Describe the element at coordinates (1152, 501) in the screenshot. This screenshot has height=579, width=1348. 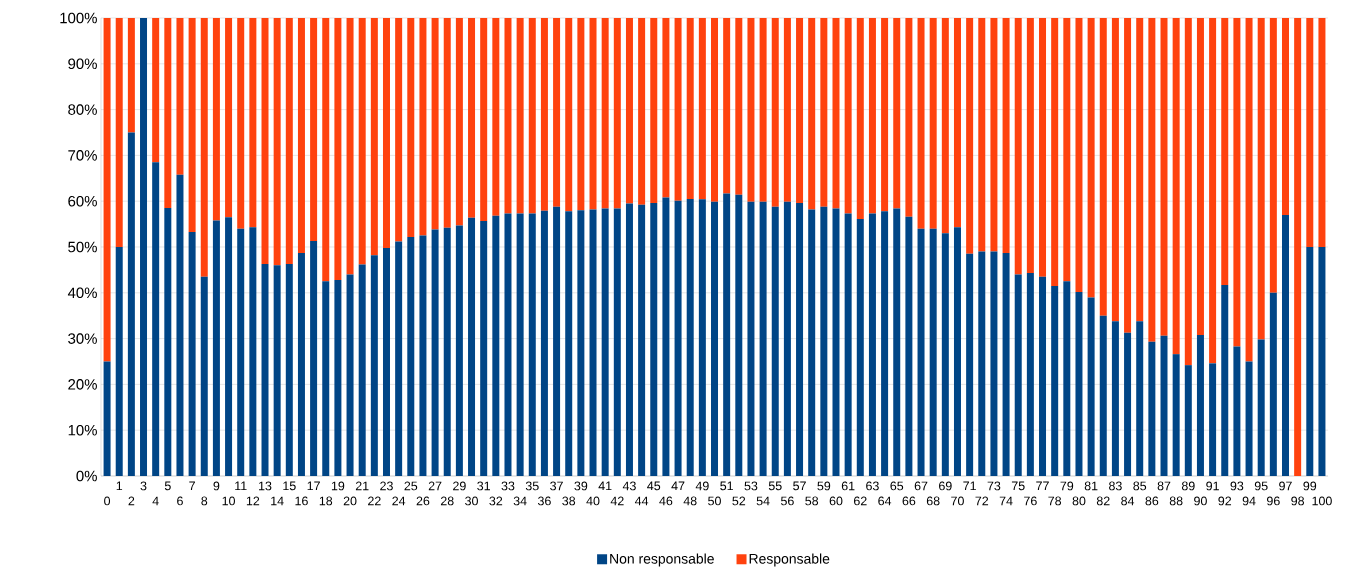
I see `x-tick-label: 86` at that location.